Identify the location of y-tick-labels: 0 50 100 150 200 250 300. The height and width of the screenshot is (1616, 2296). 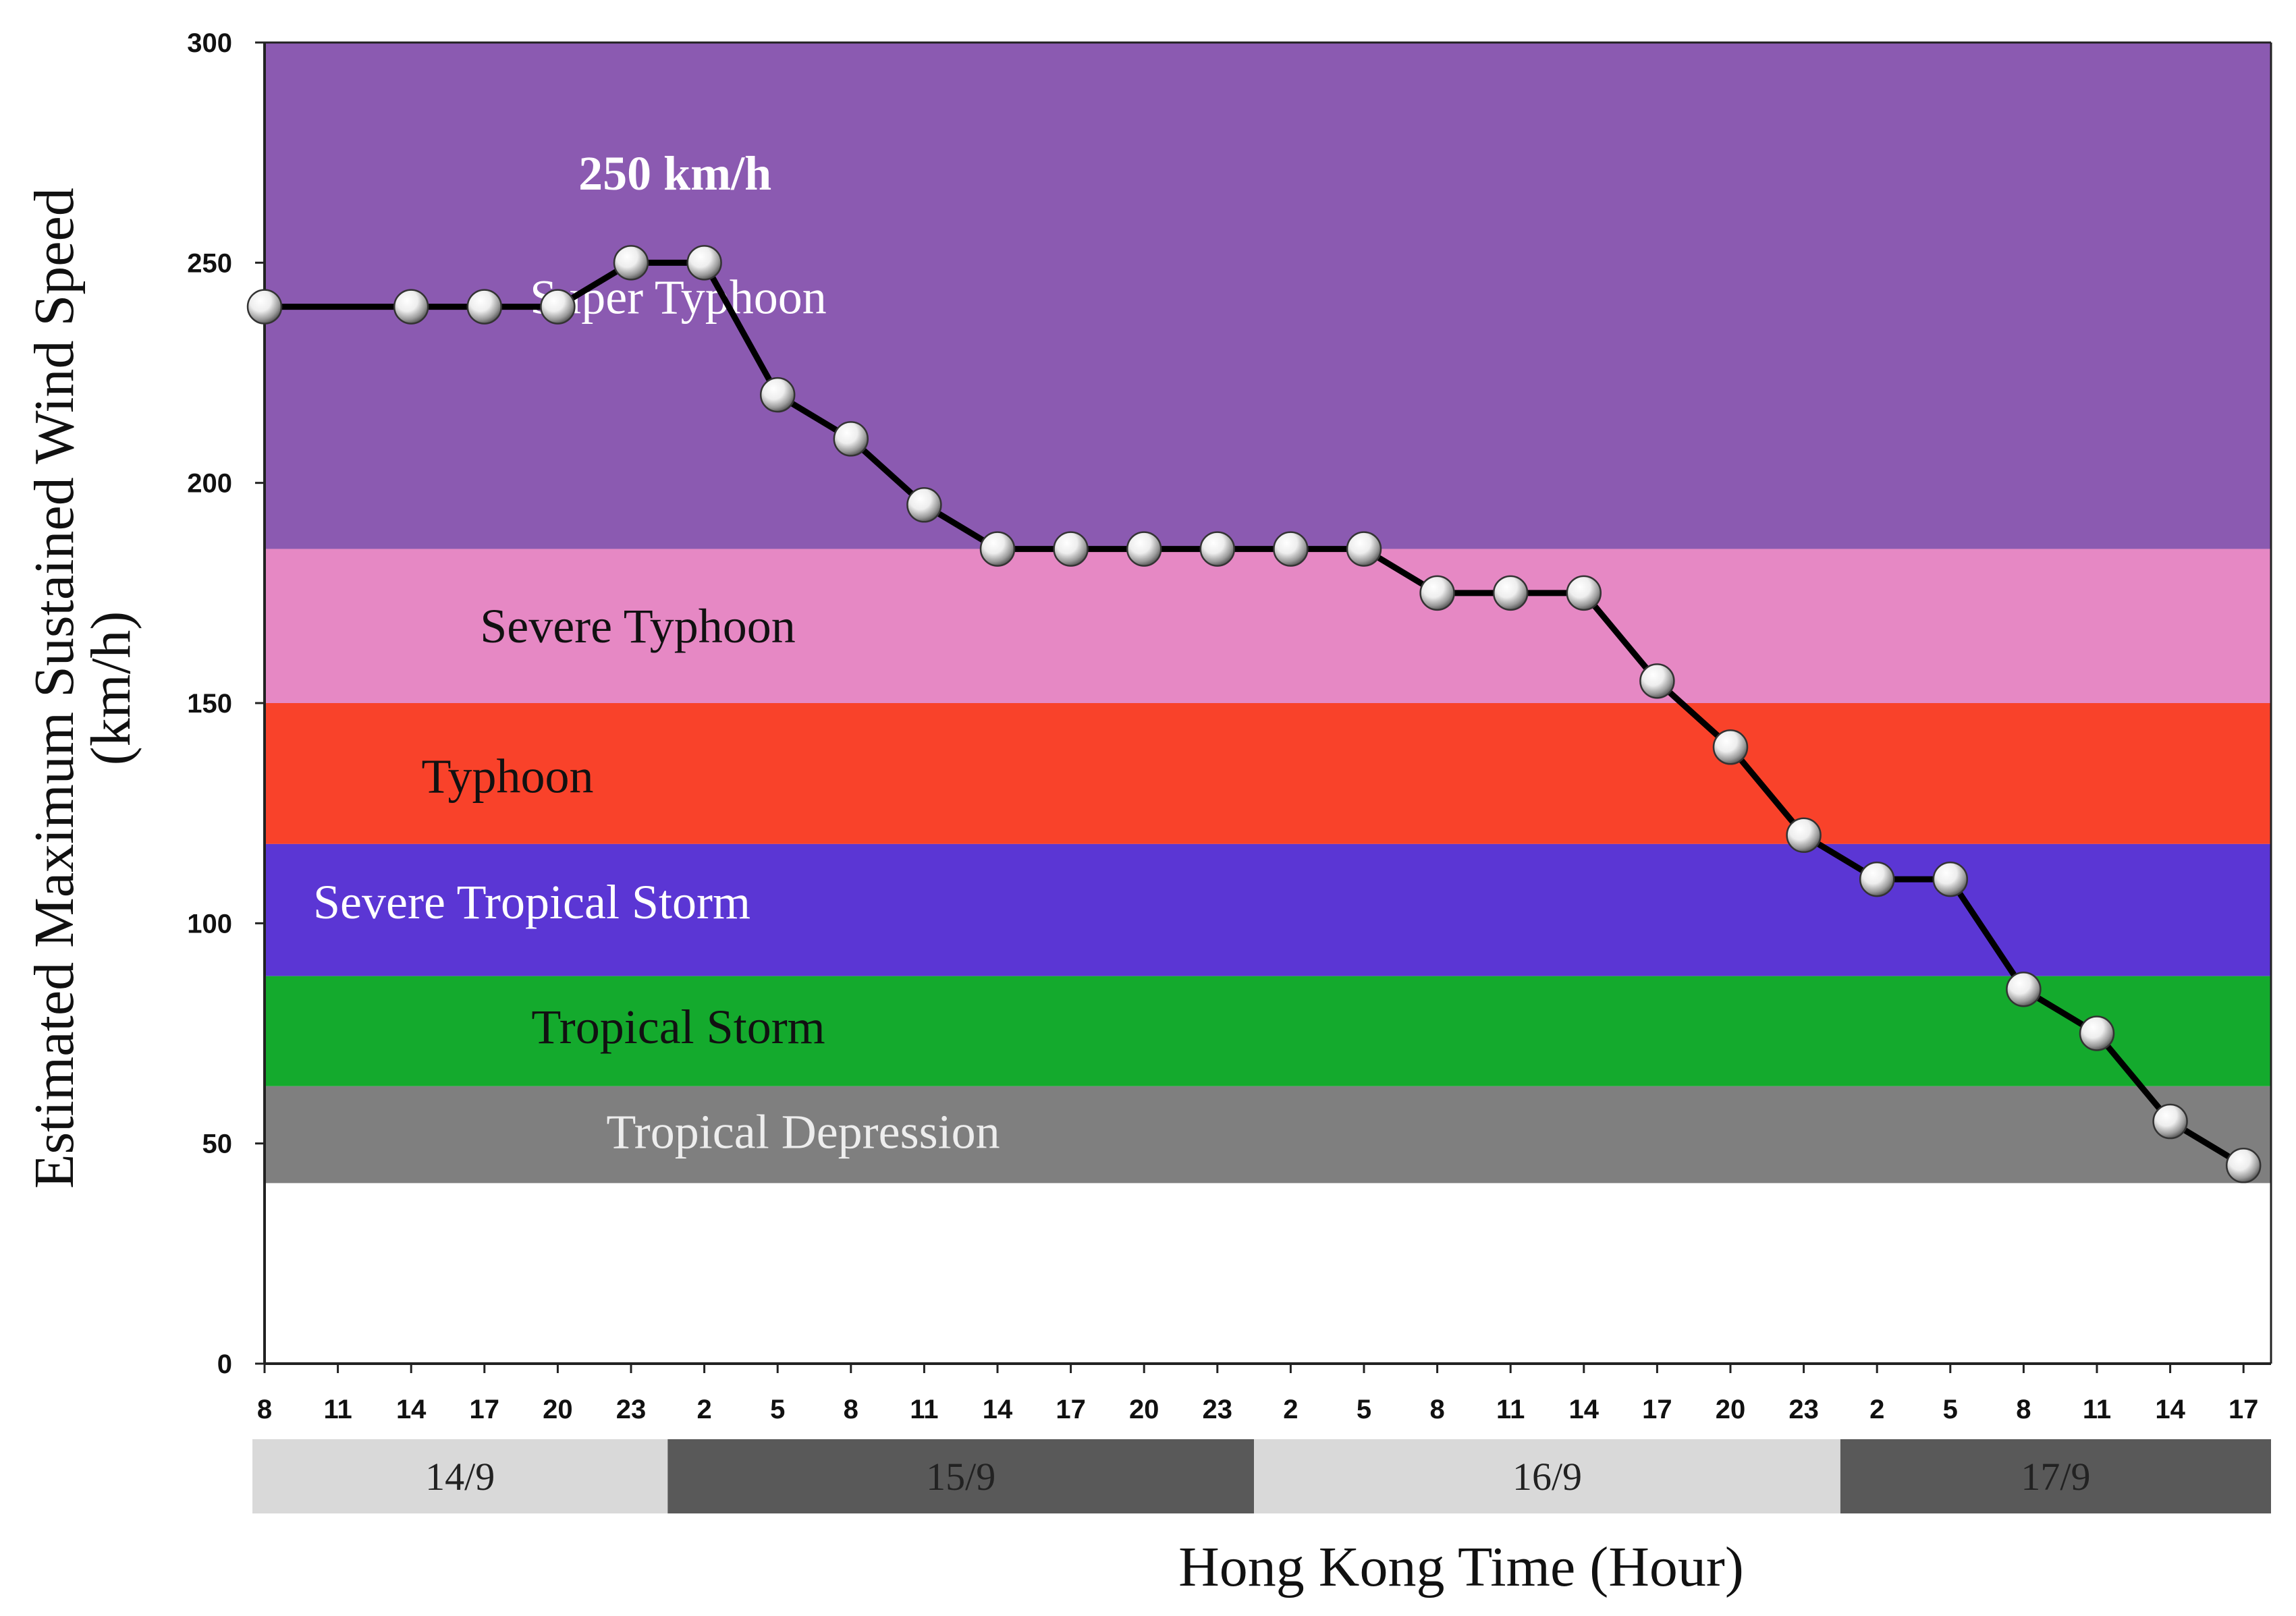
(226, 704).